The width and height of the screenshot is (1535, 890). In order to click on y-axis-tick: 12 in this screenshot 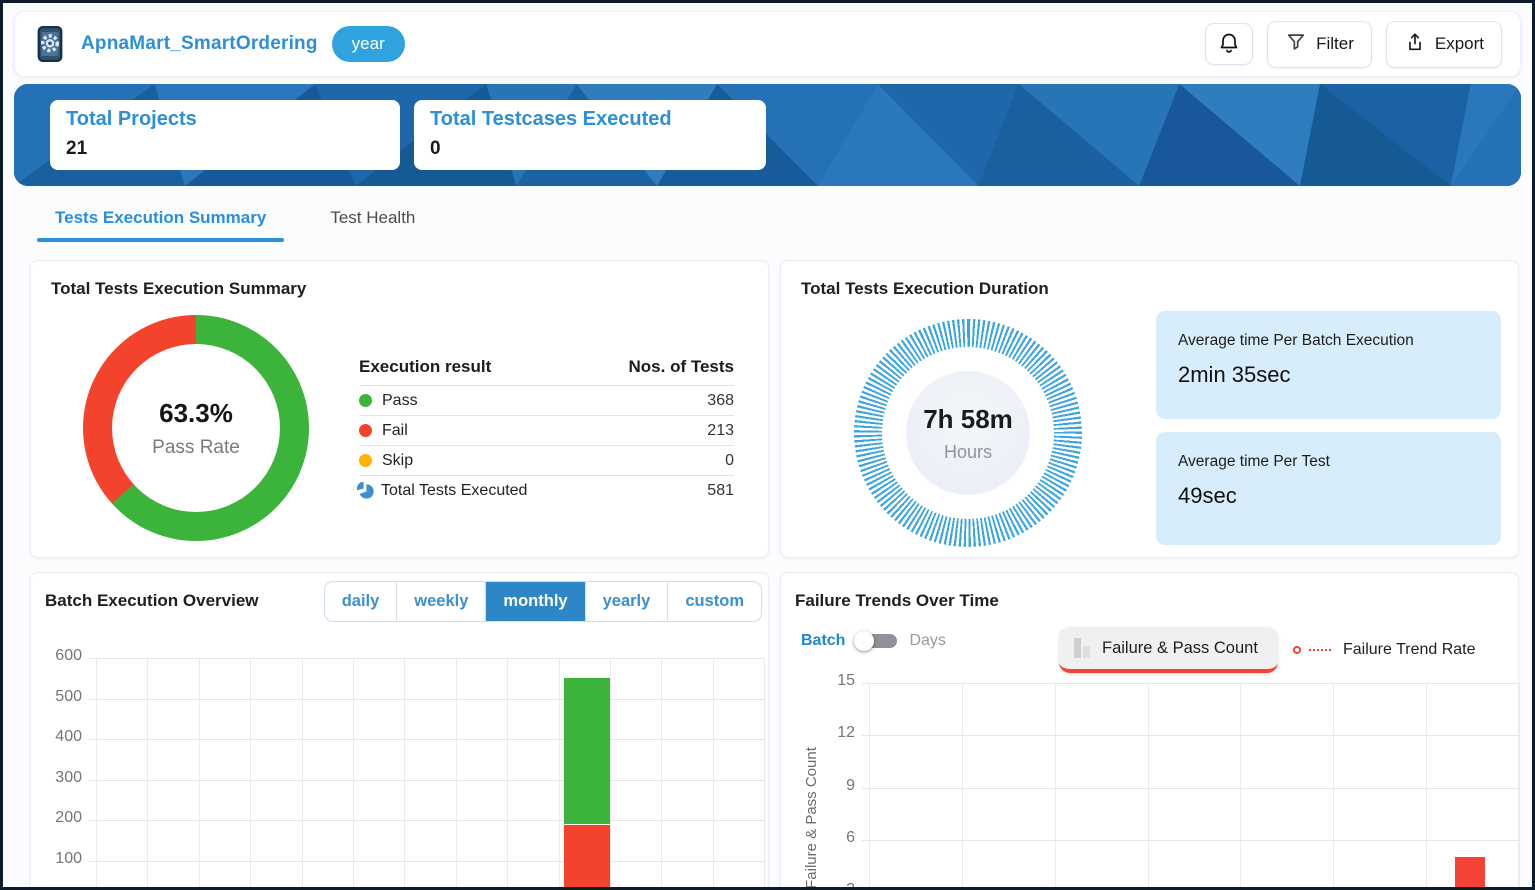, I will do `click(846, 733)`.